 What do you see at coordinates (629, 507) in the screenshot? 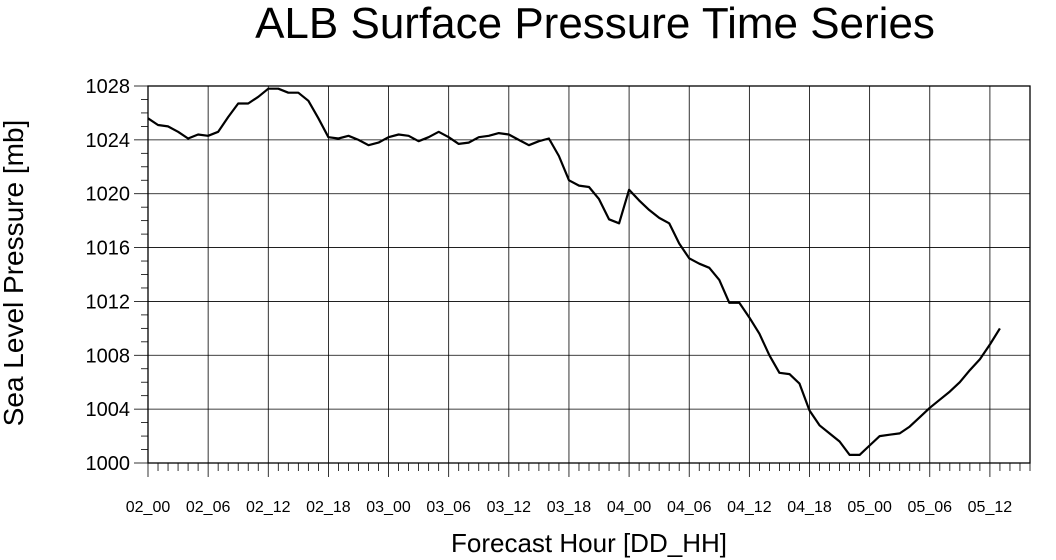
I see `x-tick-label-8: 04_00` at bounding box center [629, 507].